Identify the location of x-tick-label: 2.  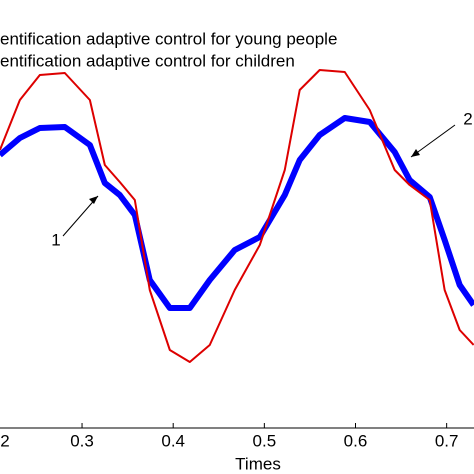
(4, 440).